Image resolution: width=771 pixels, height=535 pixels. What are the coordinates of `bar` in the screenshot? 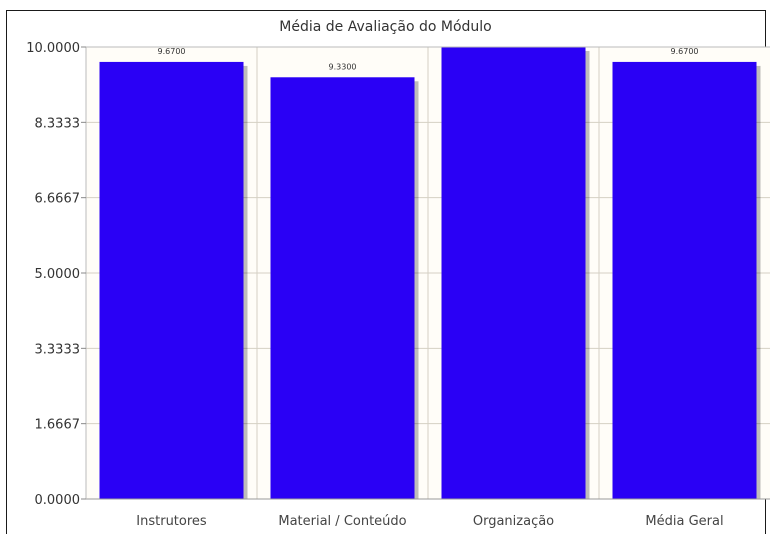 It's located at (342, 288).